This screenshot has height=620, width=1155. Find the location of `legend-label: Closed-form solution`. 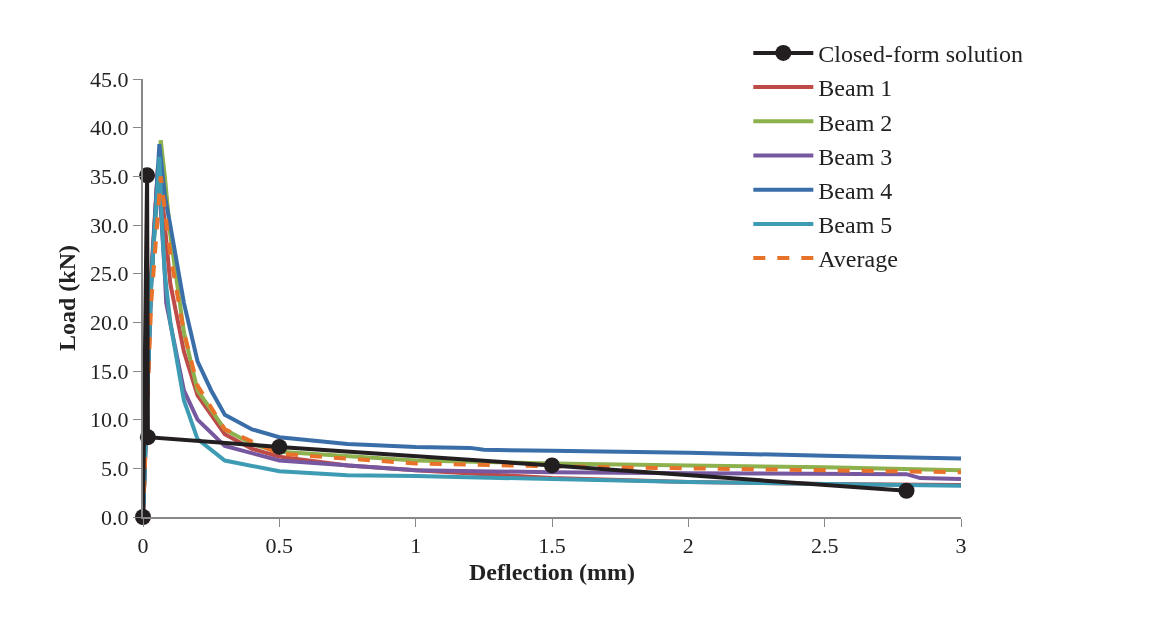

legend-label: Closed-form solution is located at coordinates (920, 54).